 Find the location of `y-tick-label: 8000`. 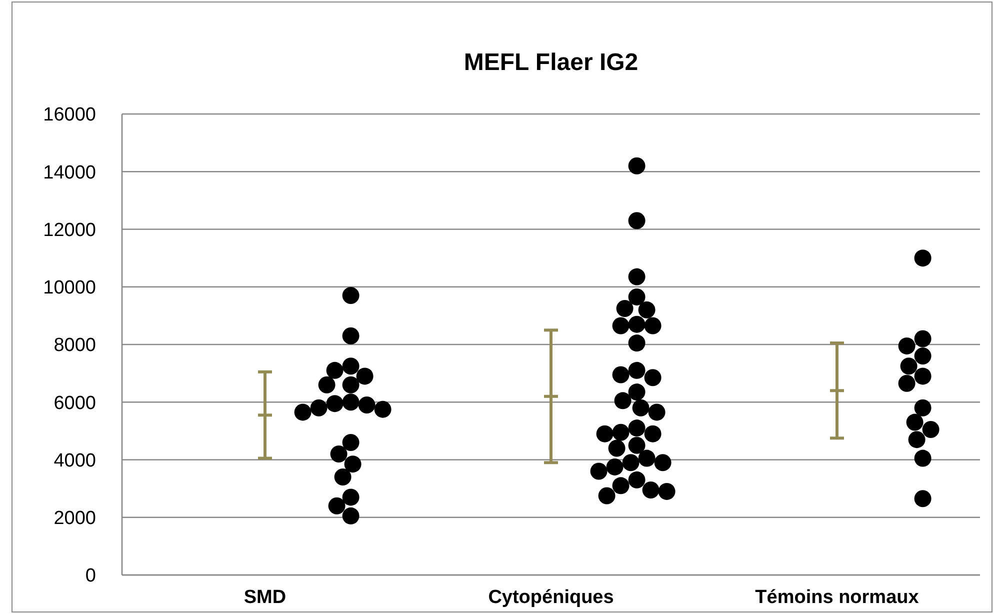

y-tick-label: 8000 is located at coordinates (75, 345).